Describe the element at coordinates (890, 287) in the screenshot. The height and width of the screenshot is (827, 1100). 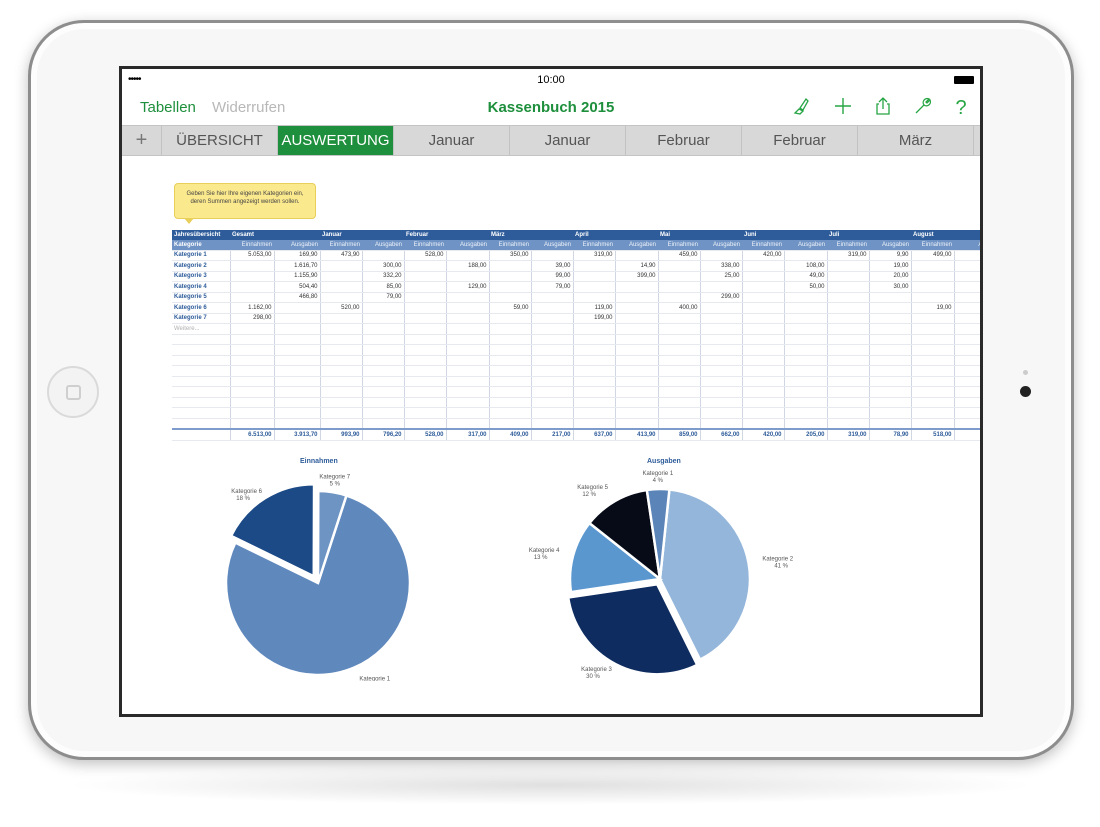
I see `value-cell: 30,00` at that location.